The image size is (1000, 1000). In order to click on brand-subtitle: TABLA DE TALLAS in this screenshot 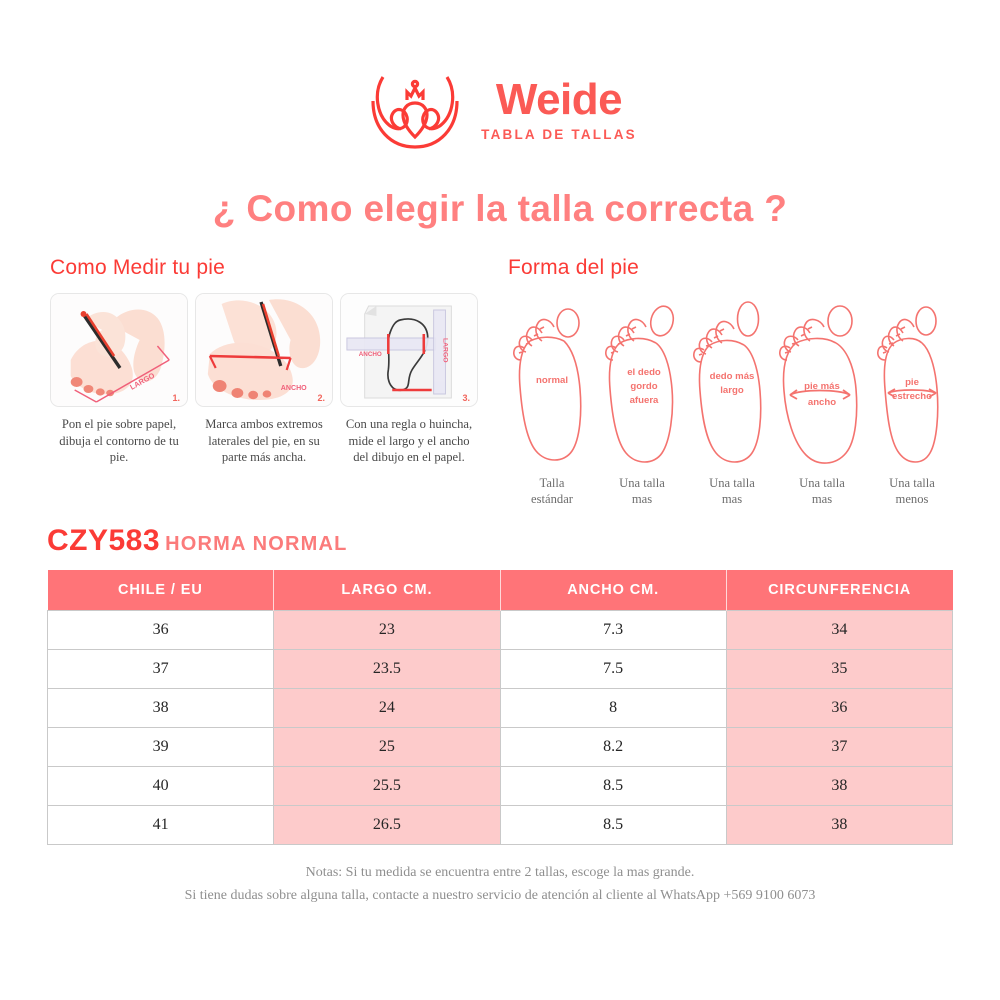, I will do `click(559, 134)`.